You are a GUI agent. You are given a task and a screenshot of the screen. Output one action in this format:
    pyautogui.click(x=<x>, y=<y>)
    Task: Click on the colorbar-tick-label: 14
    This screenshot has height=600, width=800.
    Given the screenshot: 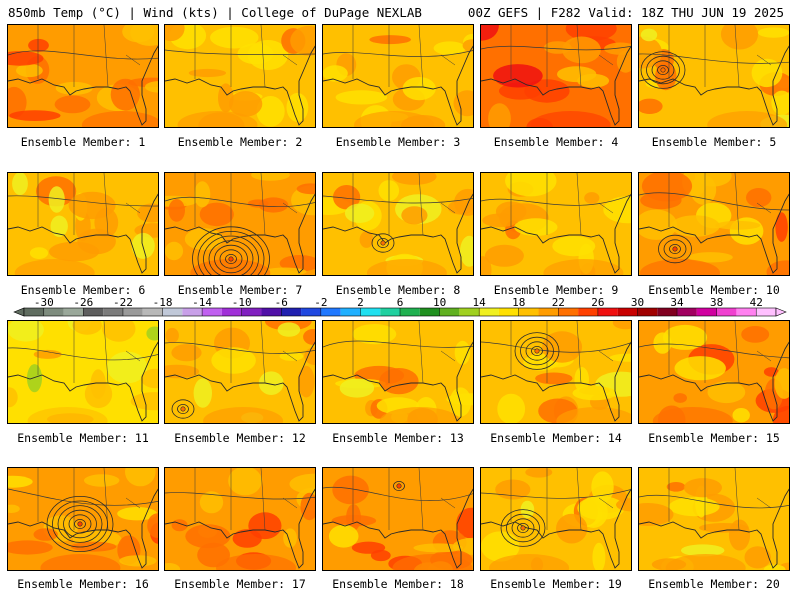 What is the action you would take?
    pyautogui.click(x=480, y=302)
    